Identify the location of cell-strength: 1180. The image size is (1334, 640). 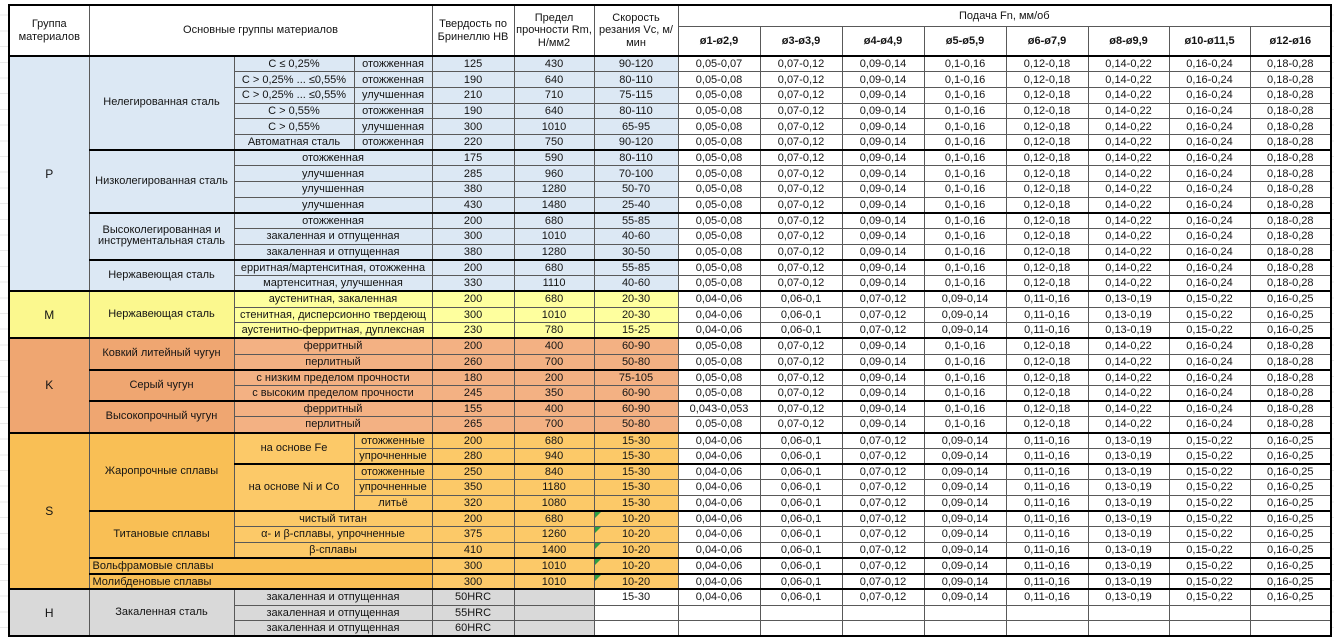
(554, 487).